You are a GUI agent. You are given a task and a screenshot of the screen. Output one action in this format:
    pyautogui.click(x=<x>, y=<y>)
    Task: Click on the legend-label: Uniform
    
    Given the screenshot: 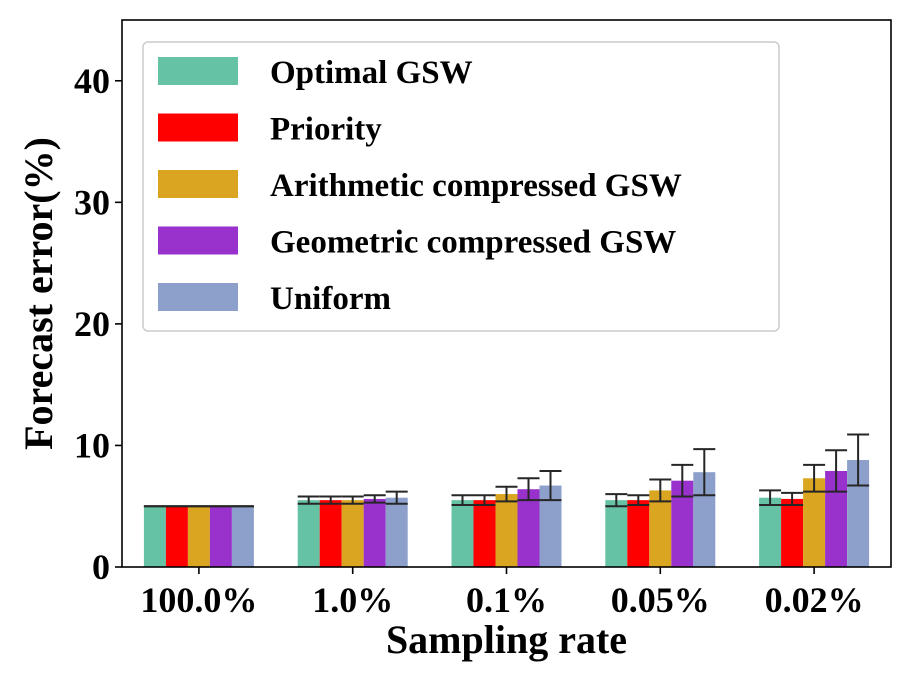 What is the action you would take?
    pyautogui.click(x=330, y=299)
    